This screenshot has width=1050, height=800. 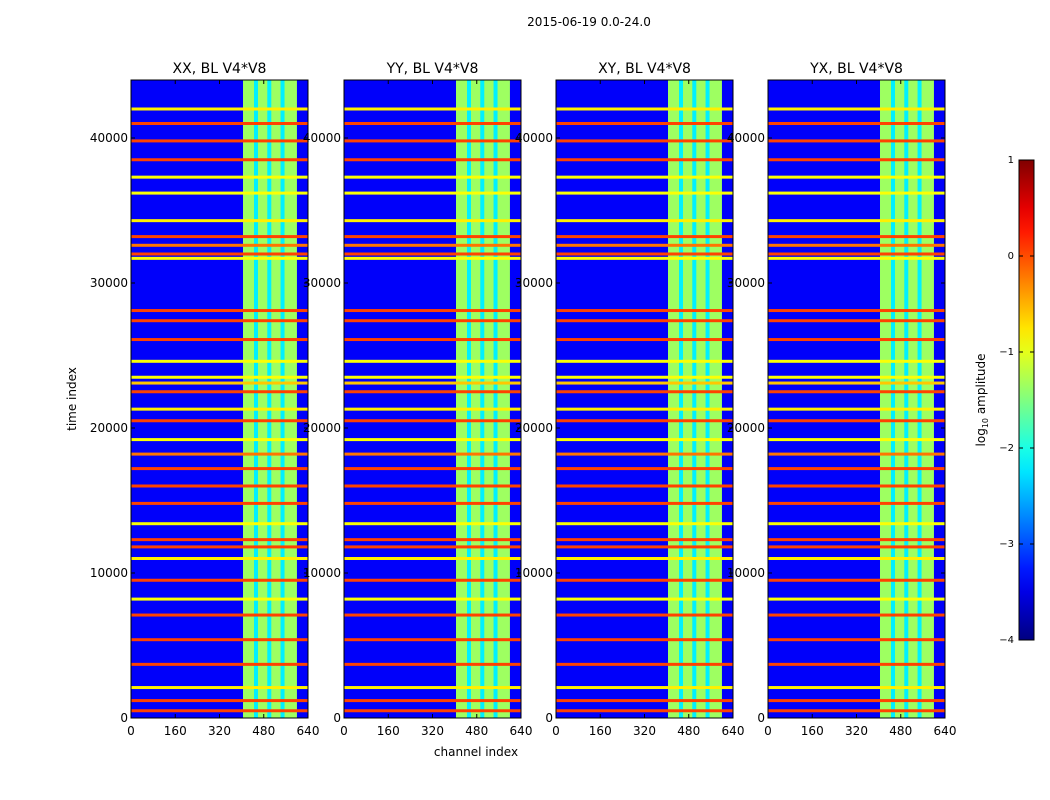 I want to click on colorbar-tick-label: −1, so click(x=1006, y=352).